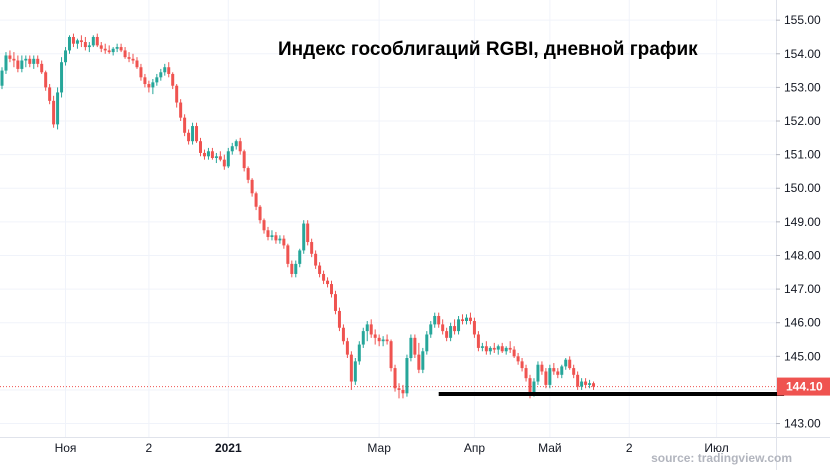 The image size is (830, 470). I want to click on time-tick-label: 2021, so click(228, 448).